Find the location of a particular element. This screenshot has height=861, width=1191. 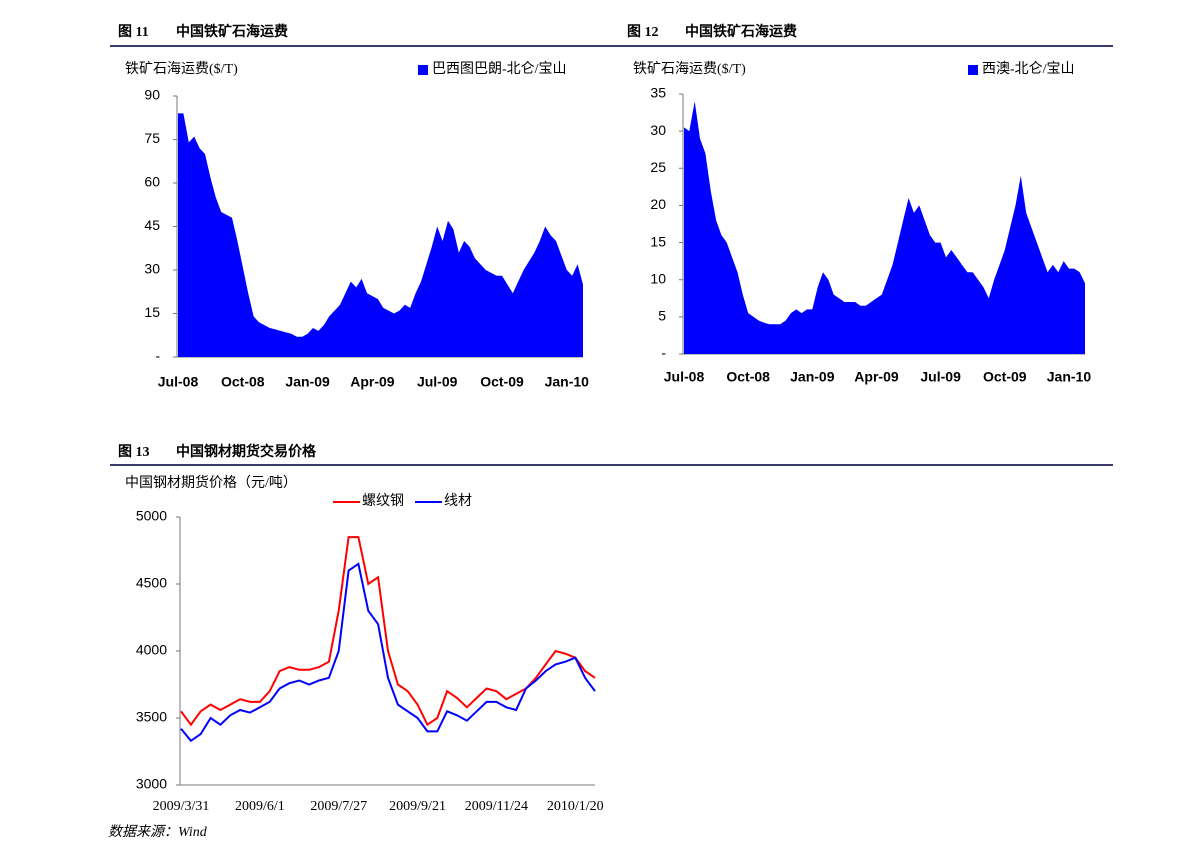

y-tick-label: 5 is located at coordinates (662, 316).